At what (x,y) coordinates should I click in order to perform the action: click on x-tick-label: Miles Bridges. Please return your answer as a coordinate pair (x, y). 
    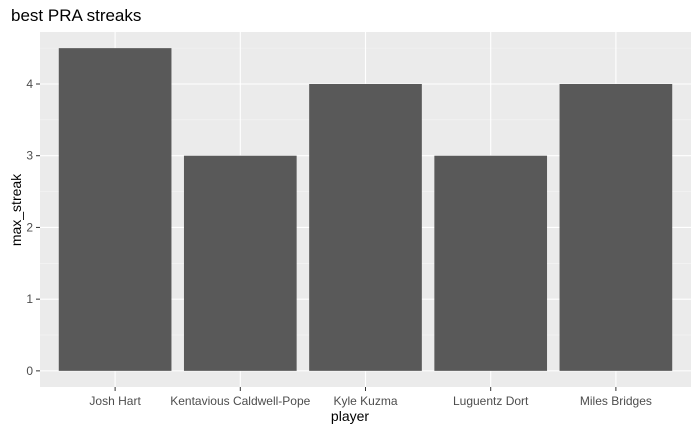
    Looking at the image, I should click on (616, 401).